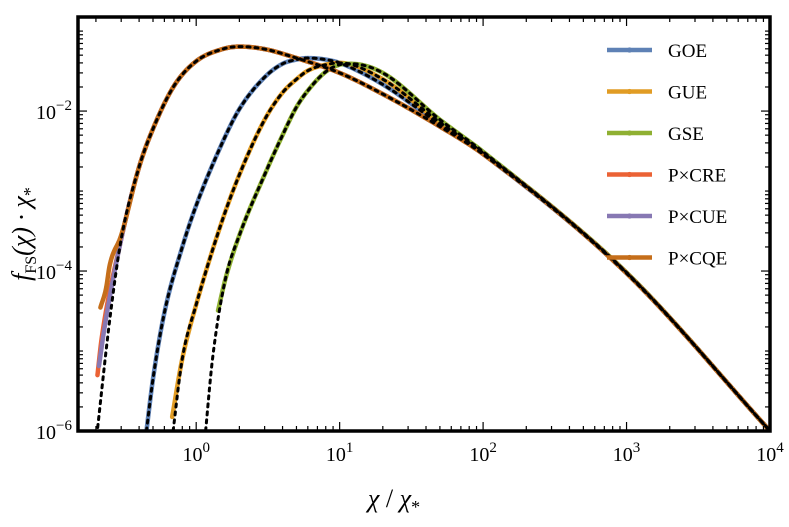  I want to click on y-tick-label: 10⁻⁶, so click(54, 431).